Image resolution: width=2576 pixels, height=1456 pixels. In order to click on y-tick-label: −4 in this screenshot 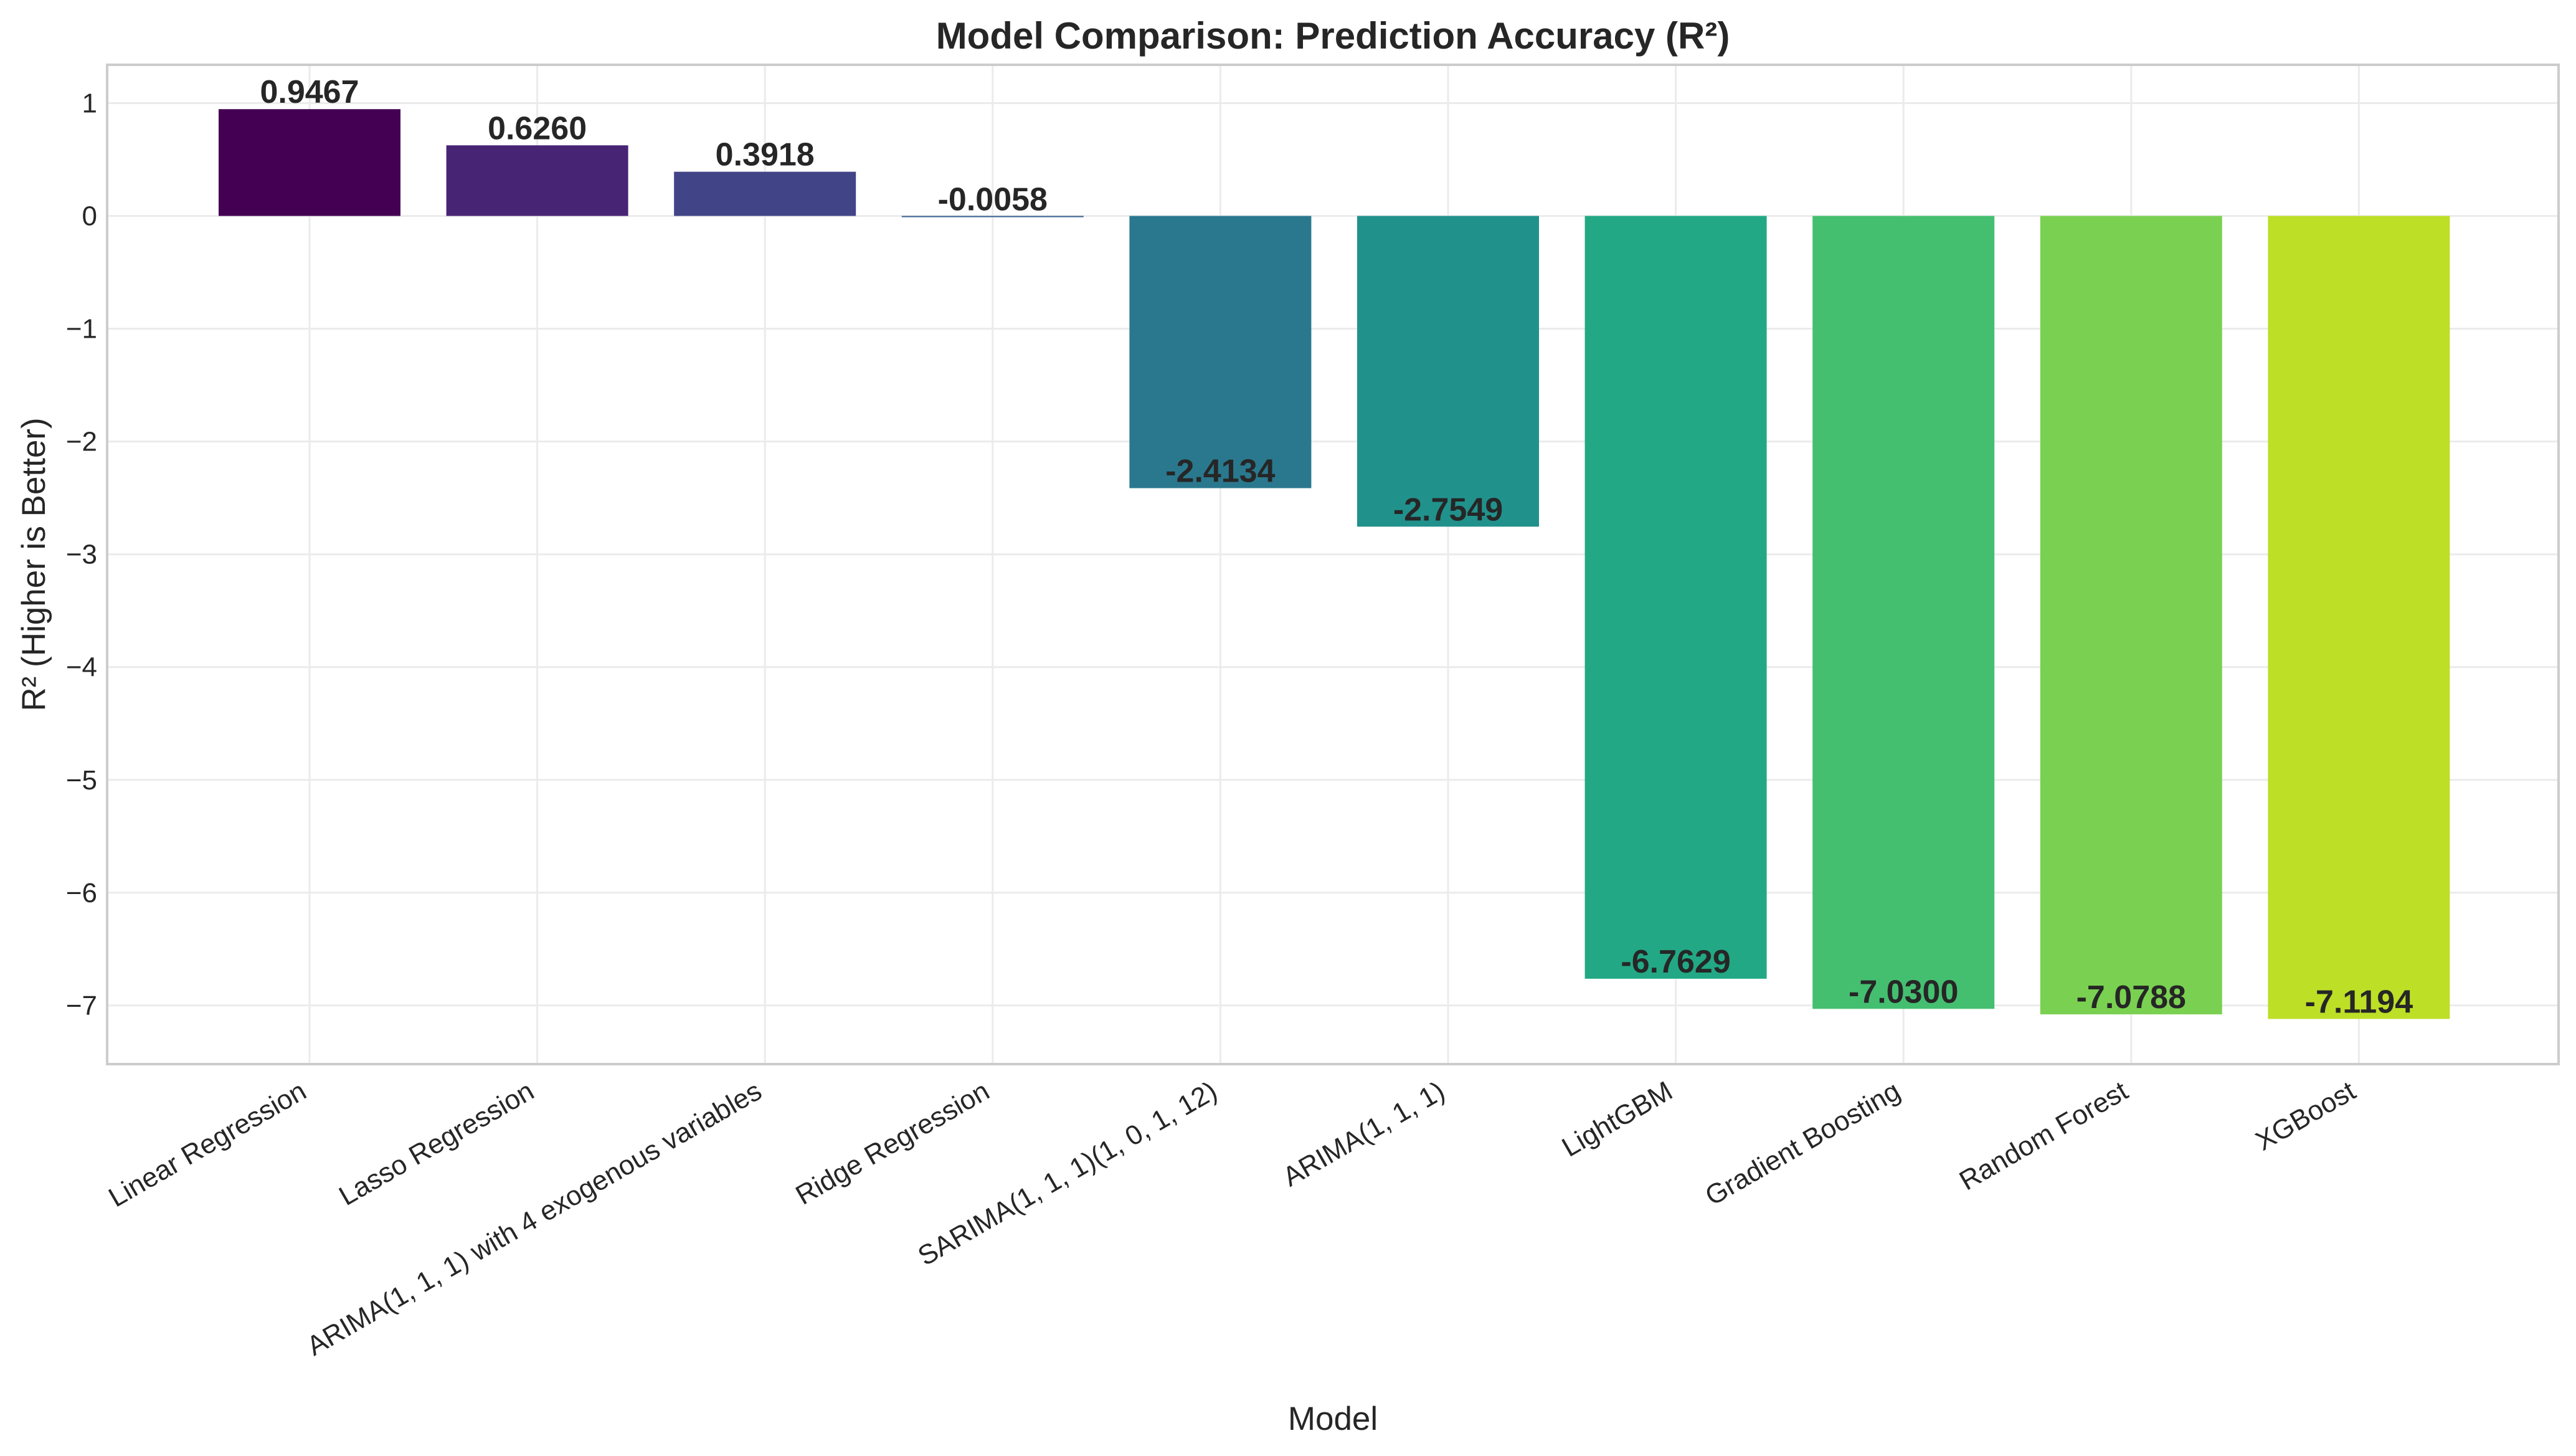, I will do `click(82, 667)`.